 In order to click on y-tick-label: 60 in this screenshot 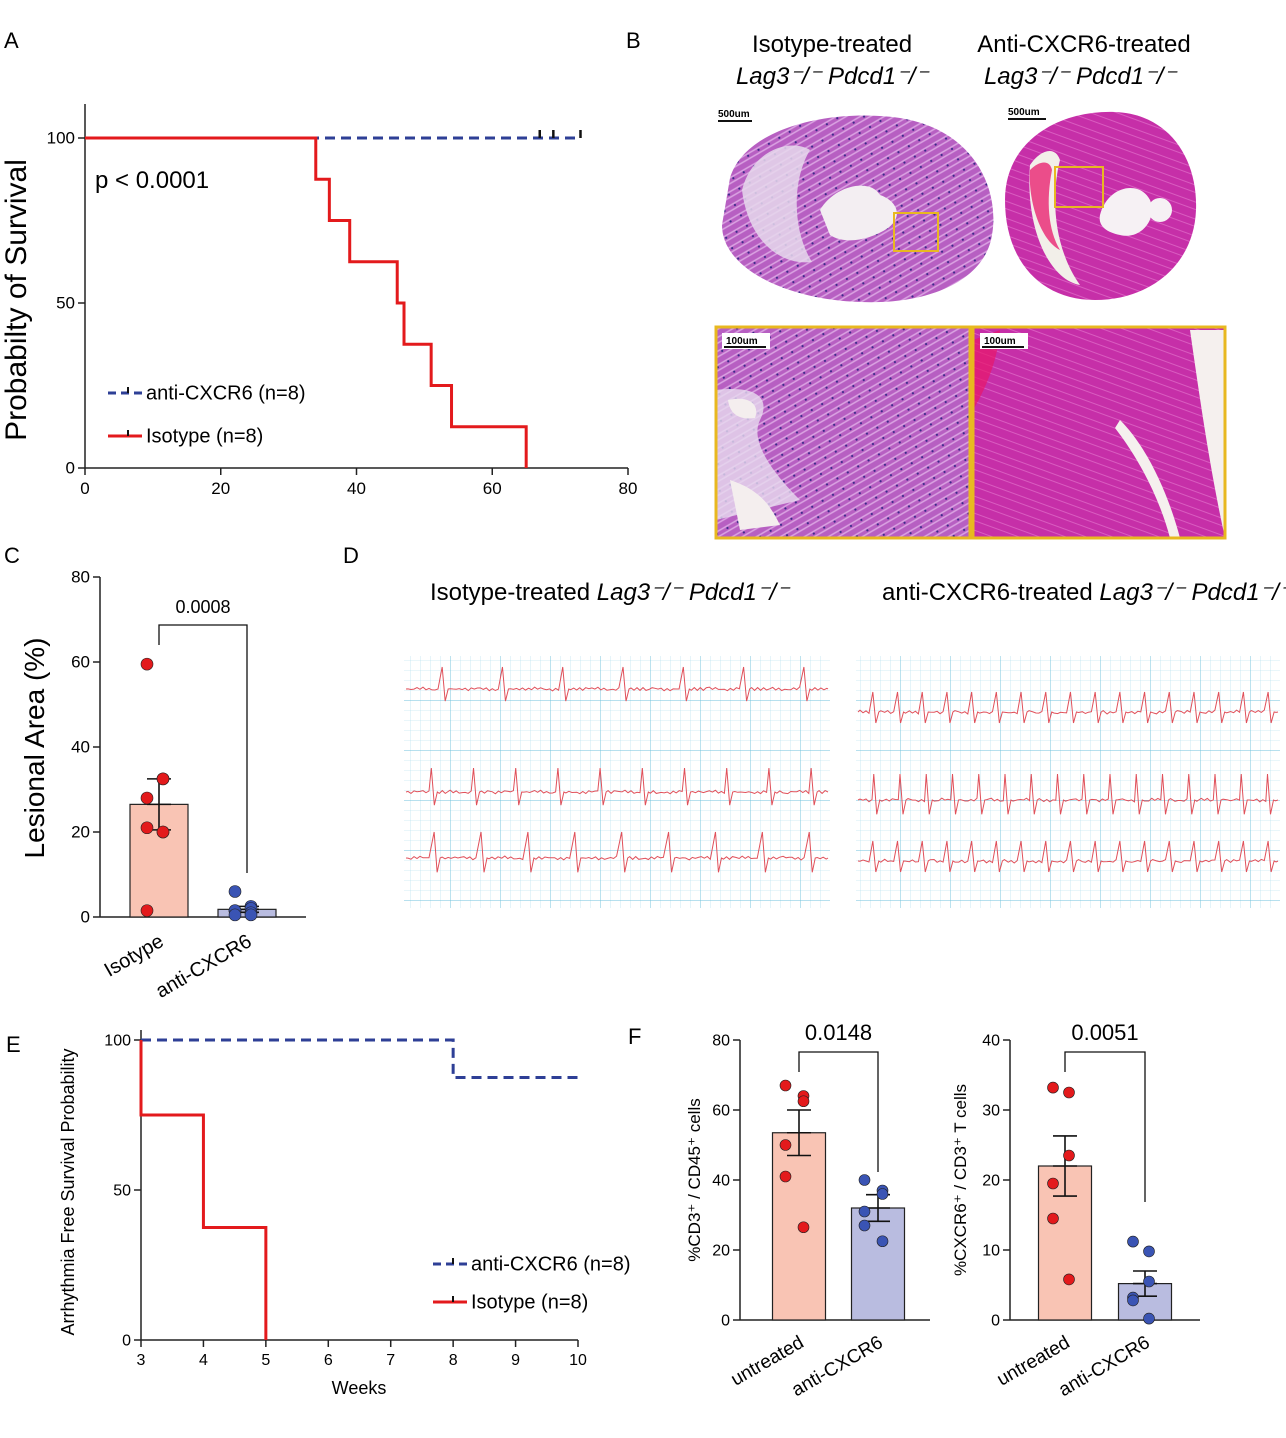, I will do `click(721, 1110)`.